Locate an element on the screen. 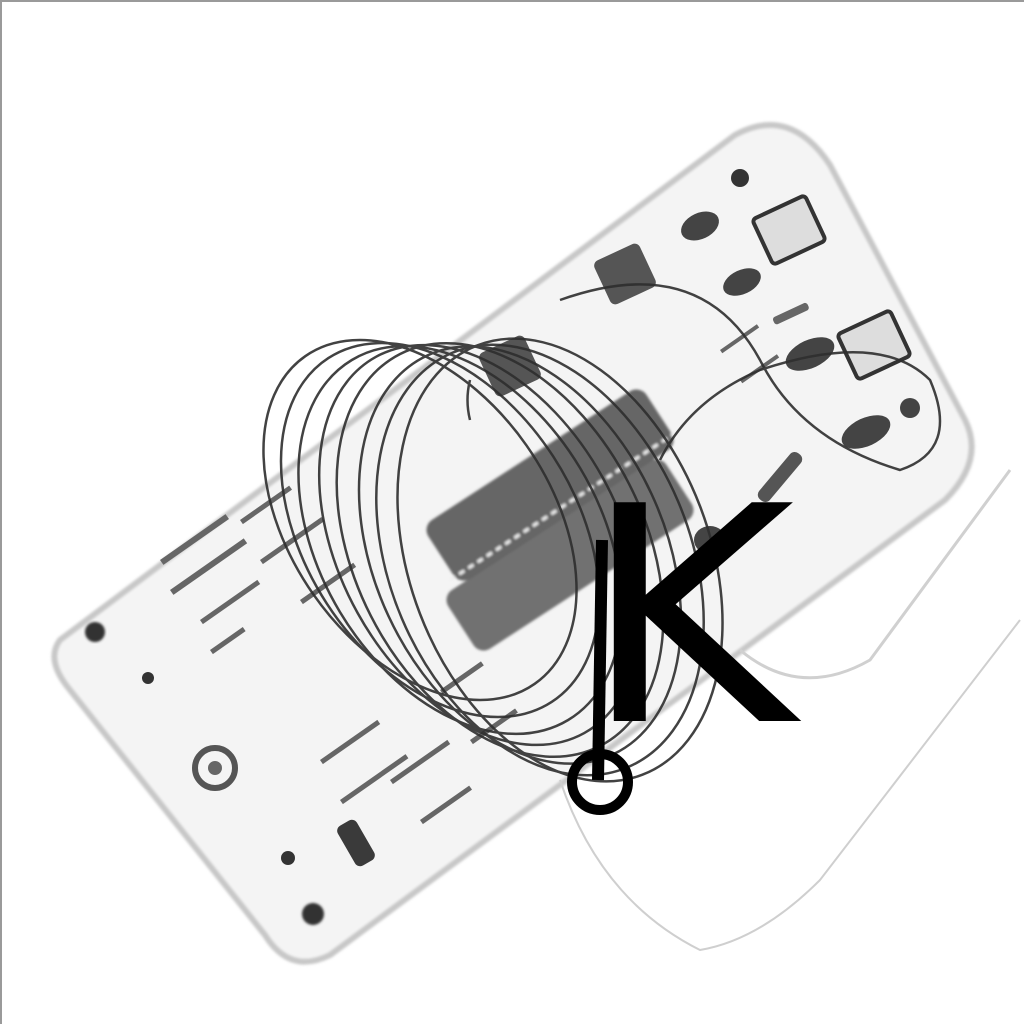  pin-stem is located at coordinates (600, 660).